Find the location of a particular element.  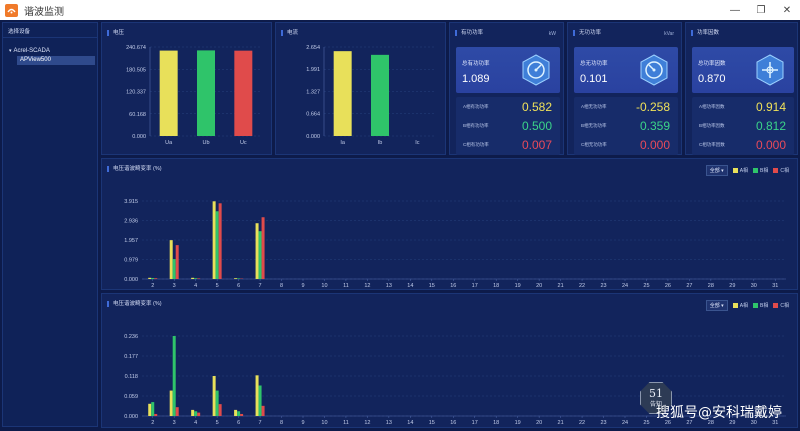

x-tick-label: 29 is located at coordinates (732, 423).